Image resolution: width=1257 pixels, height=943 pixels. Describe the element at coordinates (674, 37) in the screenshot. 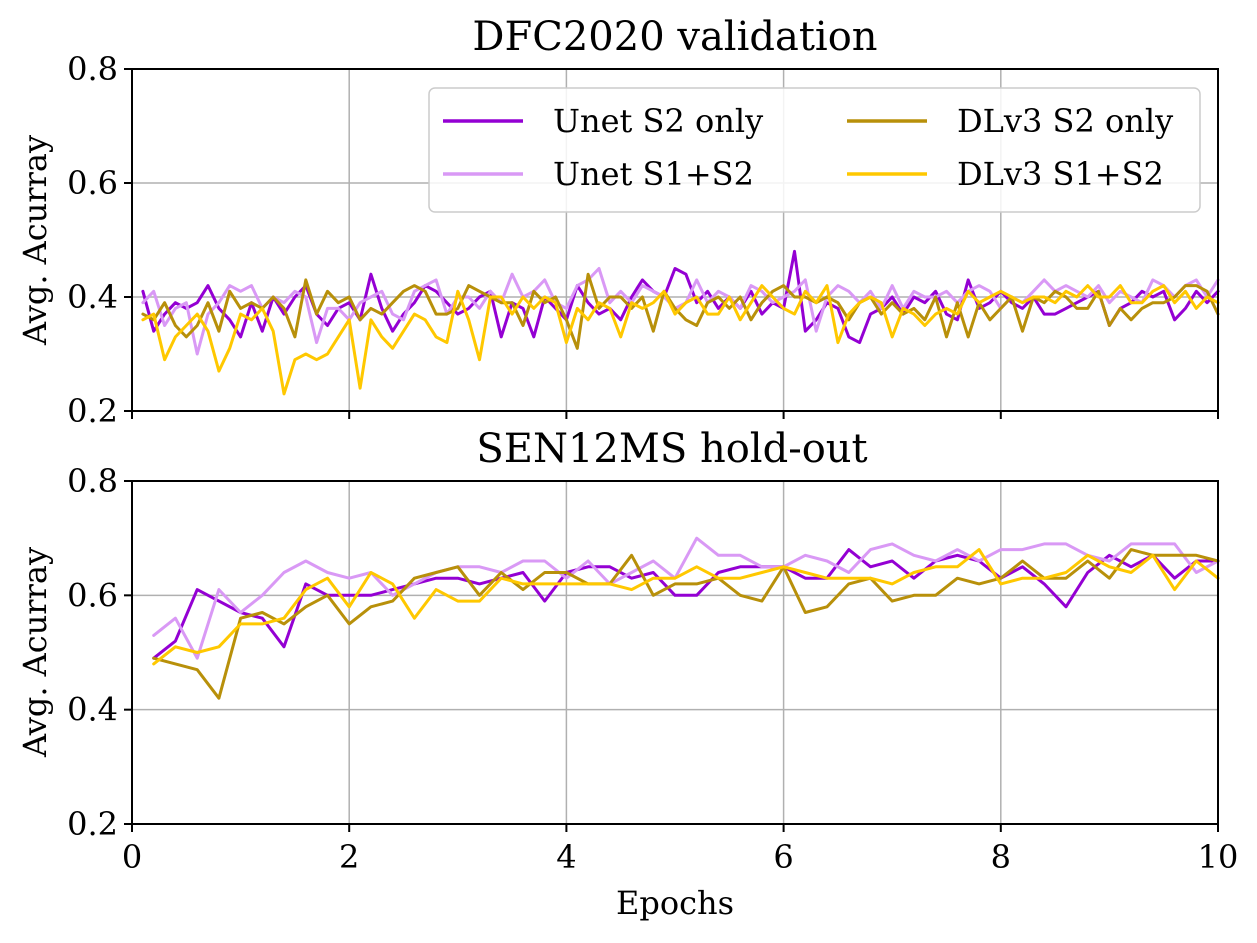

I see `chart-title: DFC2020 validation` at that location.